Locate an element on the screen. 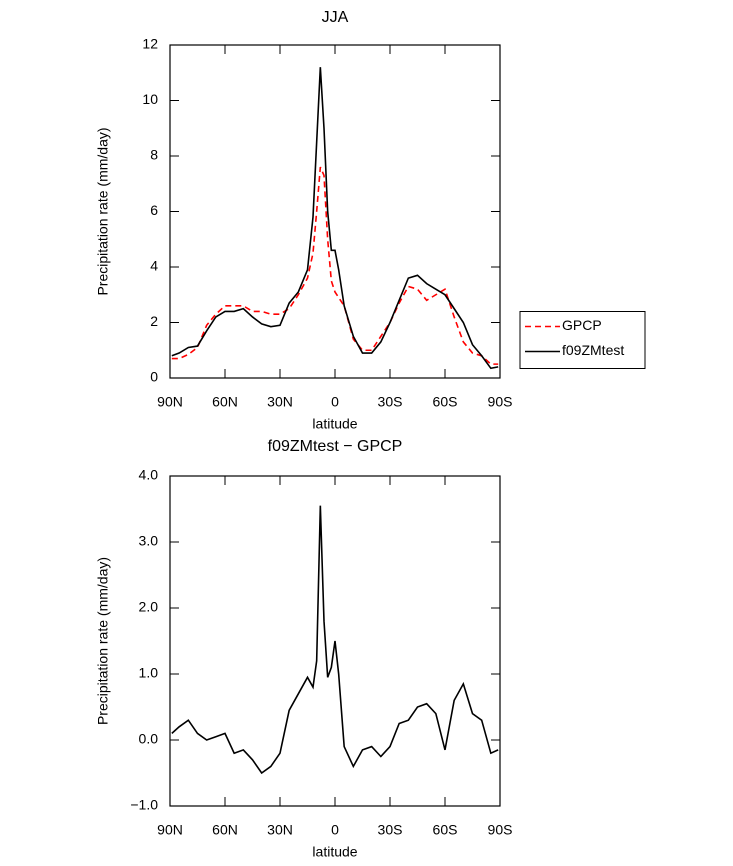  y-tick-label: 1.0 is located at coordinates (149, 673).